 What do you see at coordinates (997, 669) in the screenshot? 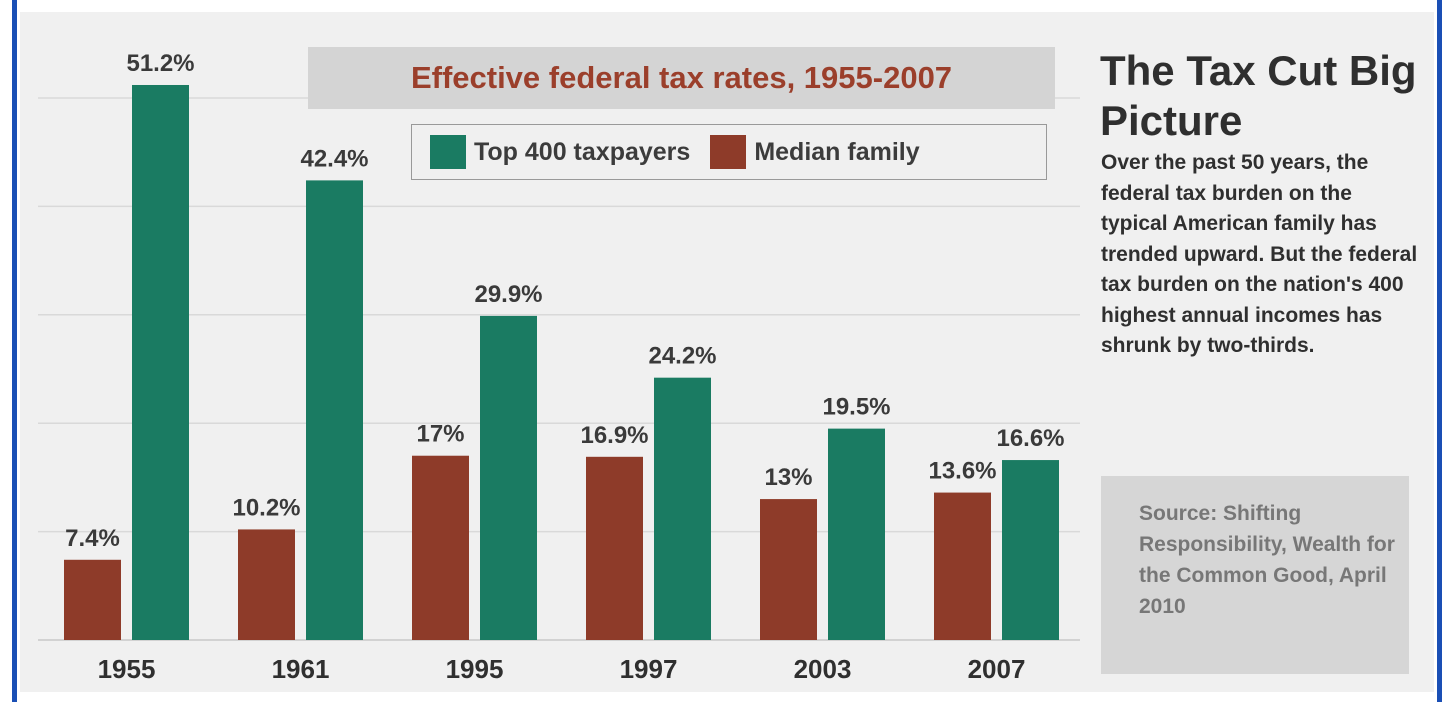
I see `x-tick-label: 2007` at bounding box center [997, 669].